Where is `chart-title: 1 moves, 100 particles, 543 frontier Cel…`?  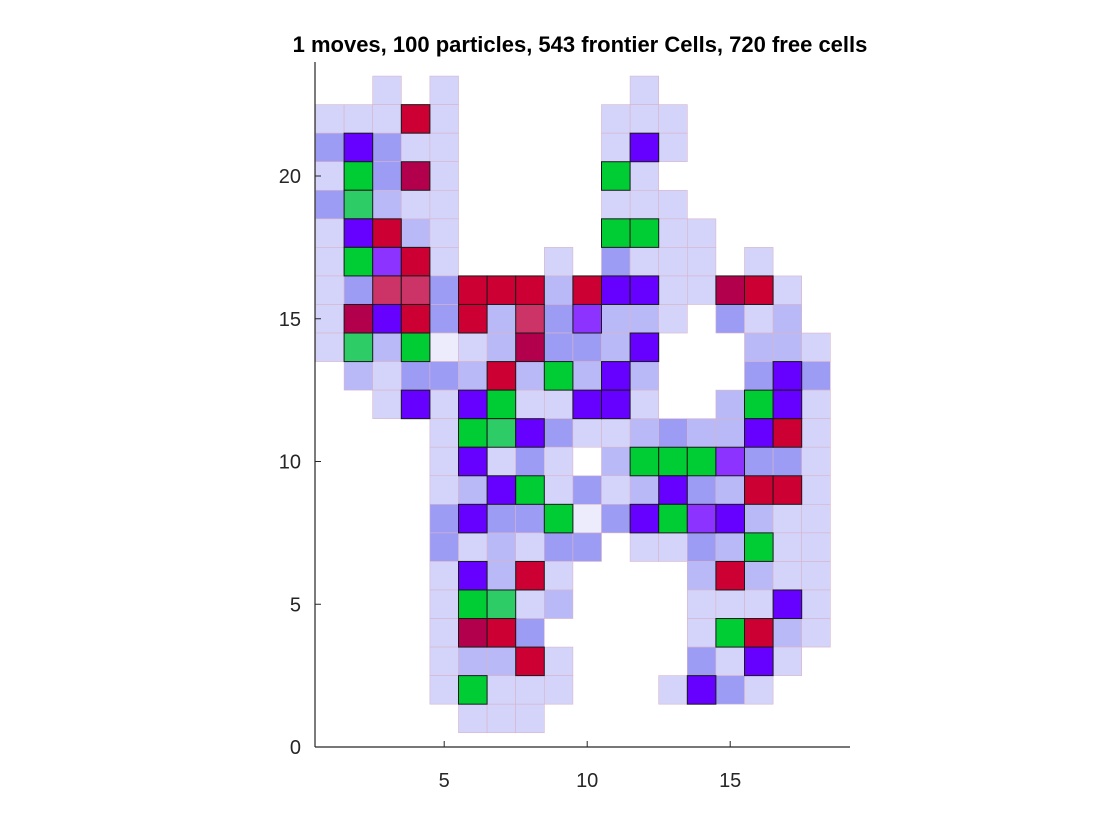 chart-title: 1 moves, 100 particles, 543 frontier Cel… is located at coordinates (580, 44).